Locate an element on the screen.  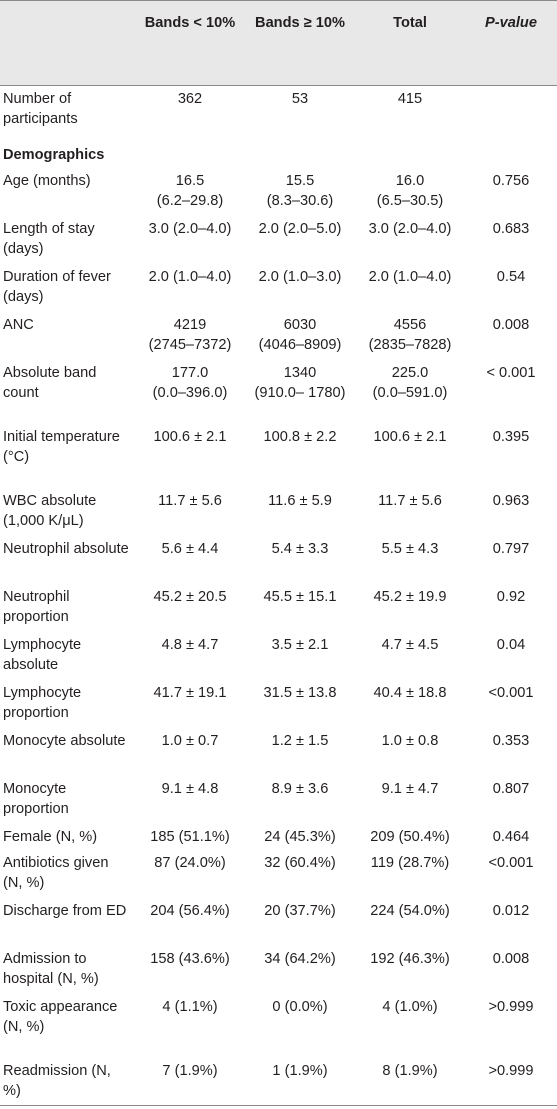
cell-v1: 7 (1.9%) is located at coordinates (190, 1082).